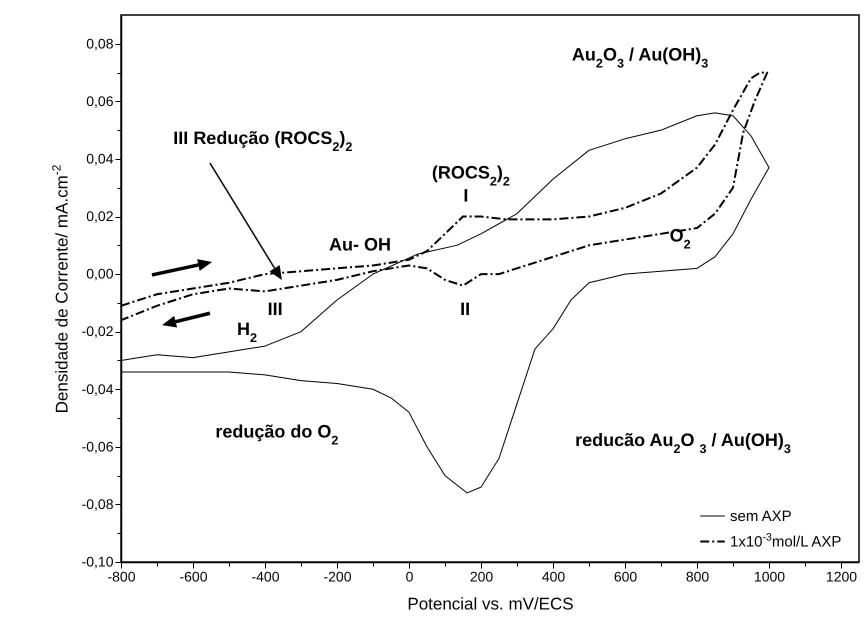 The height and width of the screenshot is (640, 866). What do you see at coordinates (410, 576) in the screenshot?
I see `x-tick-label: 0` at bounding box center [410, 576].